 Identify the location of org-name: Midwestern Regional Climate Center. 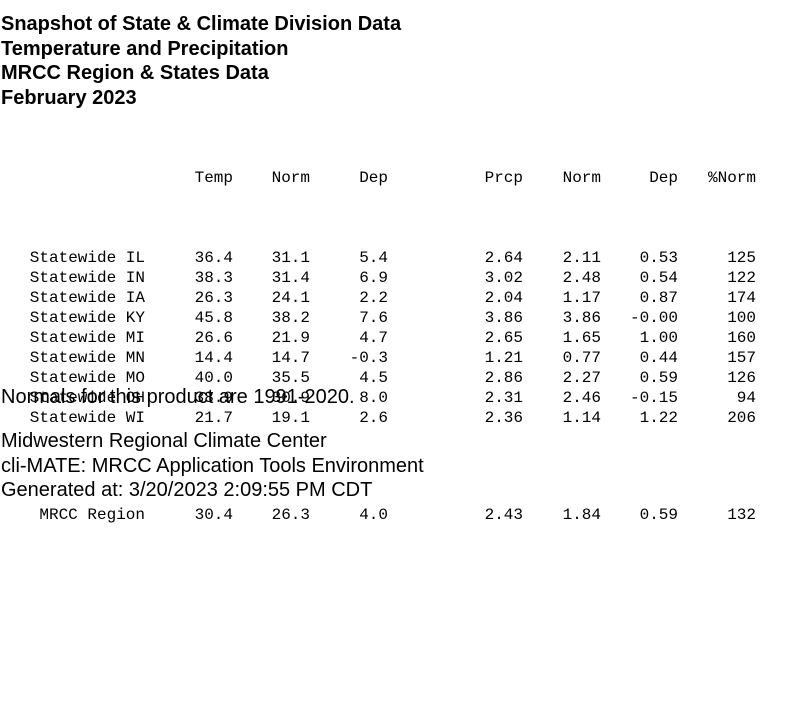
(164, 441).